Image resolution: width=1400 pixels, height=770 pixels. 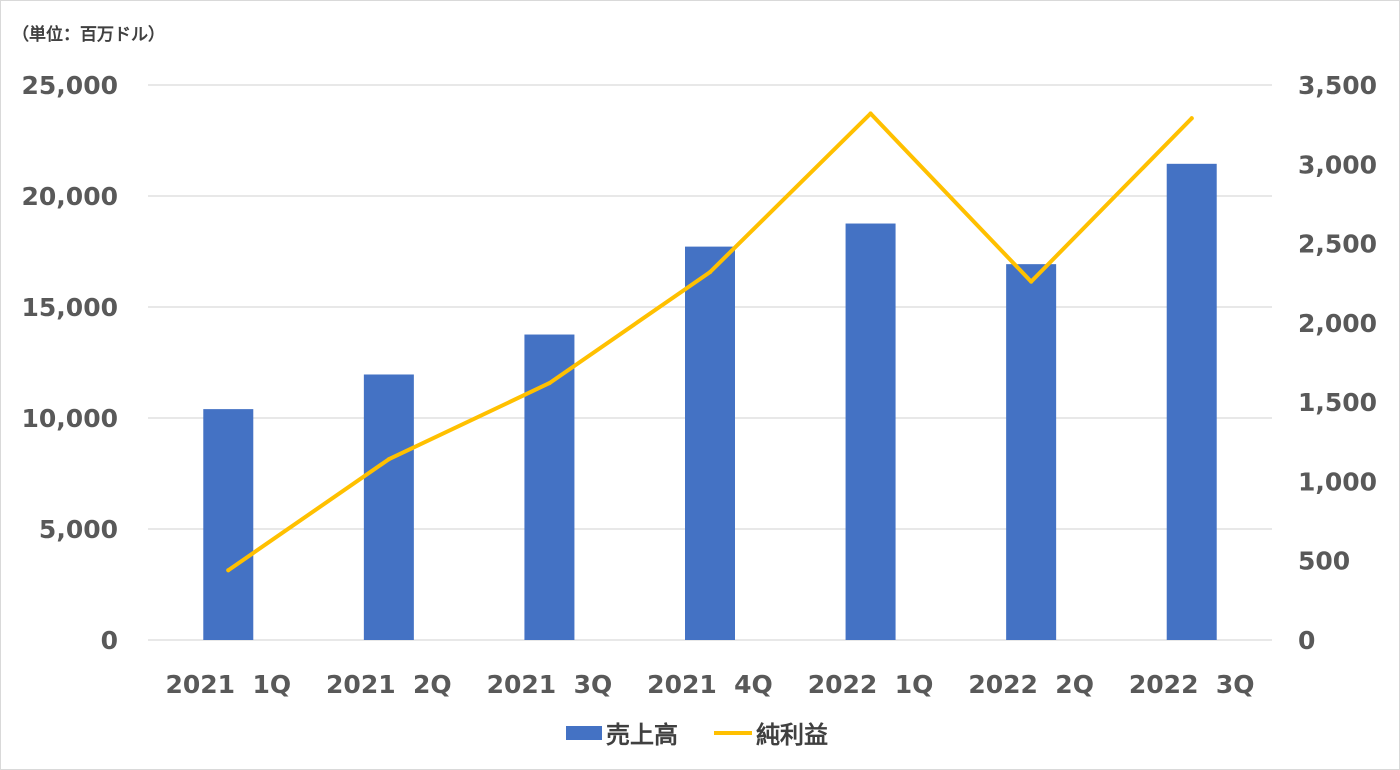 I want to click on y-right-tick-3: 1,500, so click(x=1337, y=402).